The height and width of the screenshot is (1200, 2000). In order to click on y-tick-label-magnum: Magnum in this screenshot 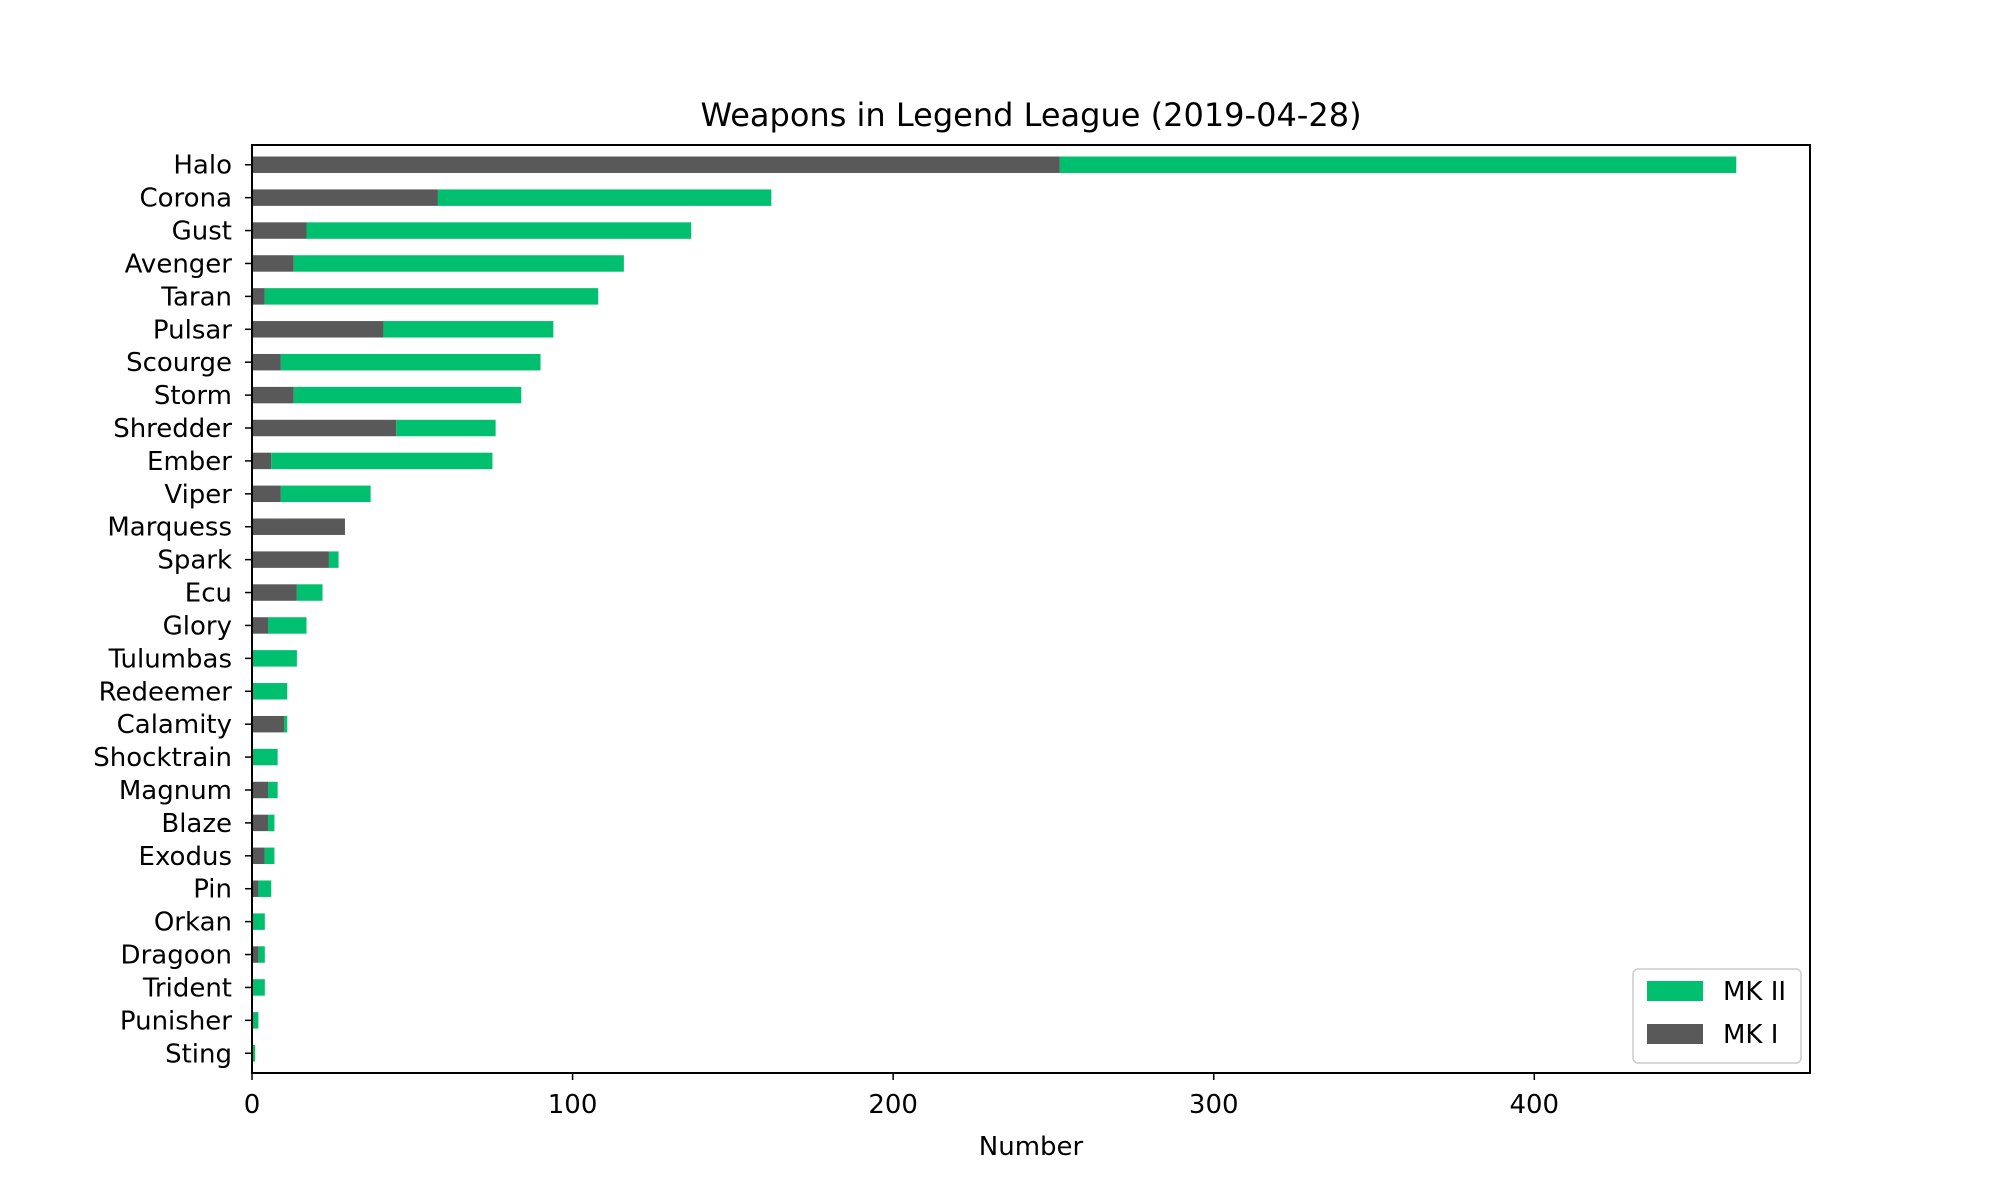, I will do `click(175, 791)`.